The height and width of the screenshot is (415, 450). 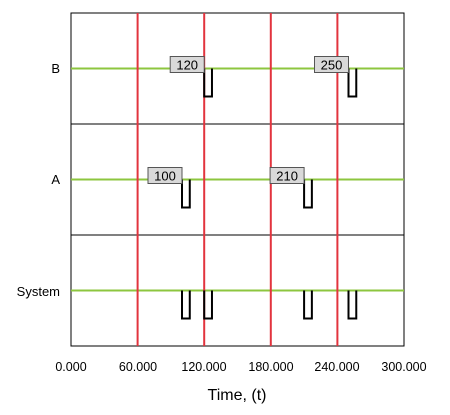 What do you see at coordinates (138, 367) in the screenshot?
I see `tick-label: 60.000` at bounding box center [138, 367].